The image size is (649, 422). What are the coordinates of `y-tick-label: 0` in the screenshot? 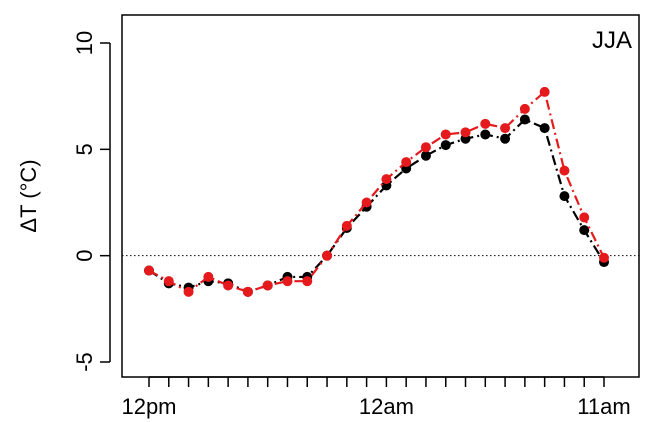 It's located at (84, 256).